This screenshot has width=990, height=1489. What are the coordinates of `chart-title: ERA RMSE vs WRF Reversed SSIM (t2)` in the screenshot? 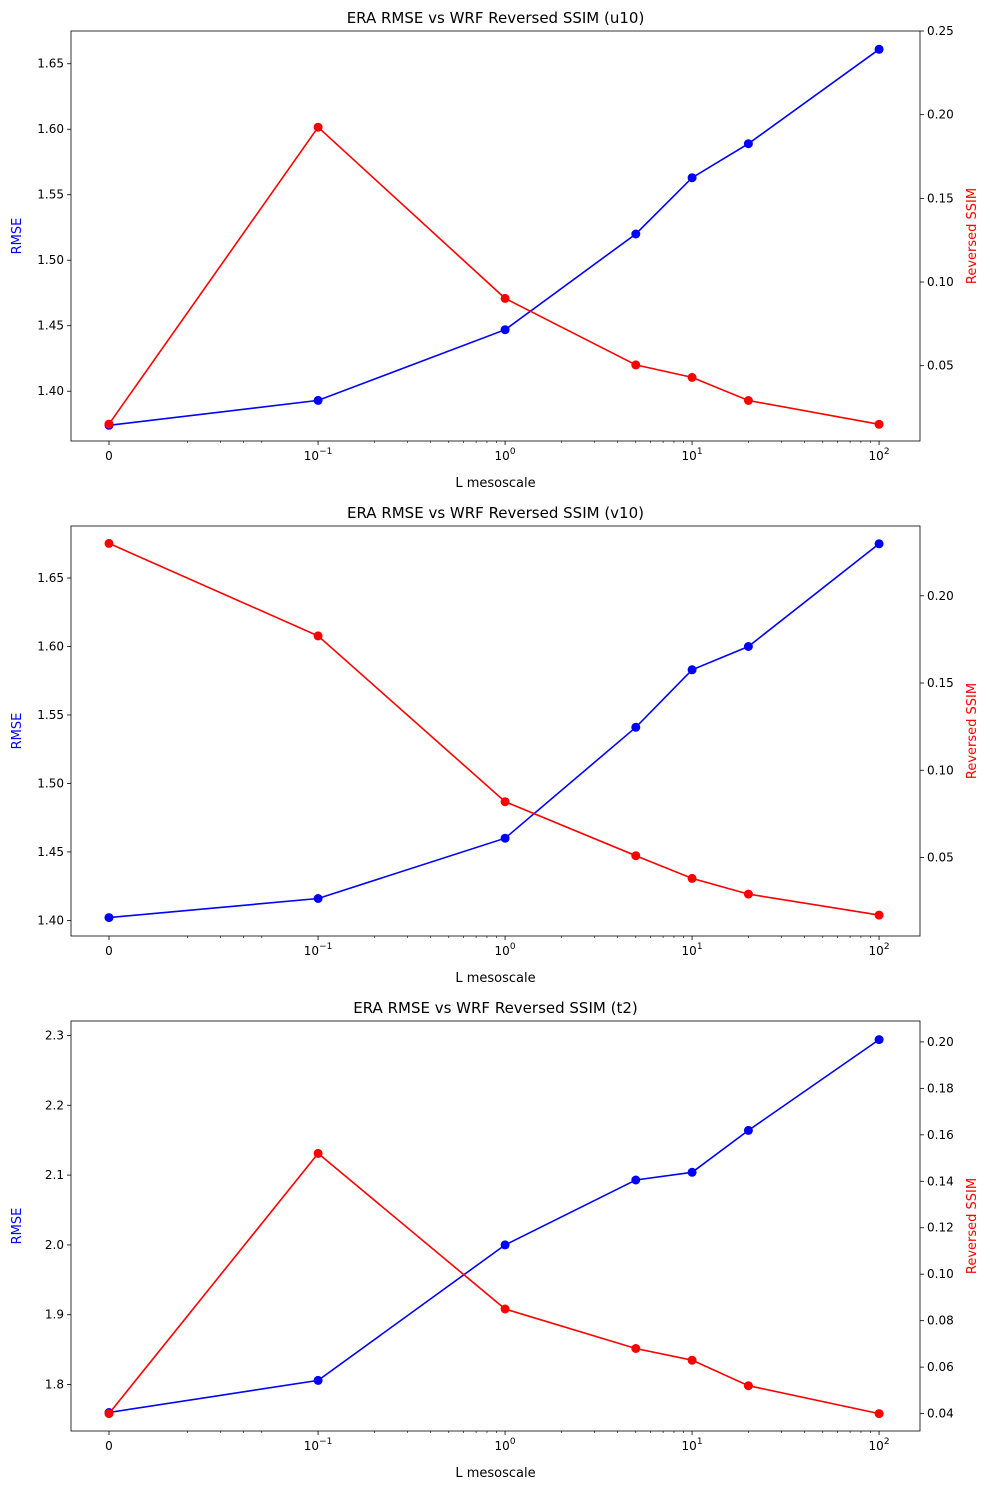 It's located at (495, 1008).